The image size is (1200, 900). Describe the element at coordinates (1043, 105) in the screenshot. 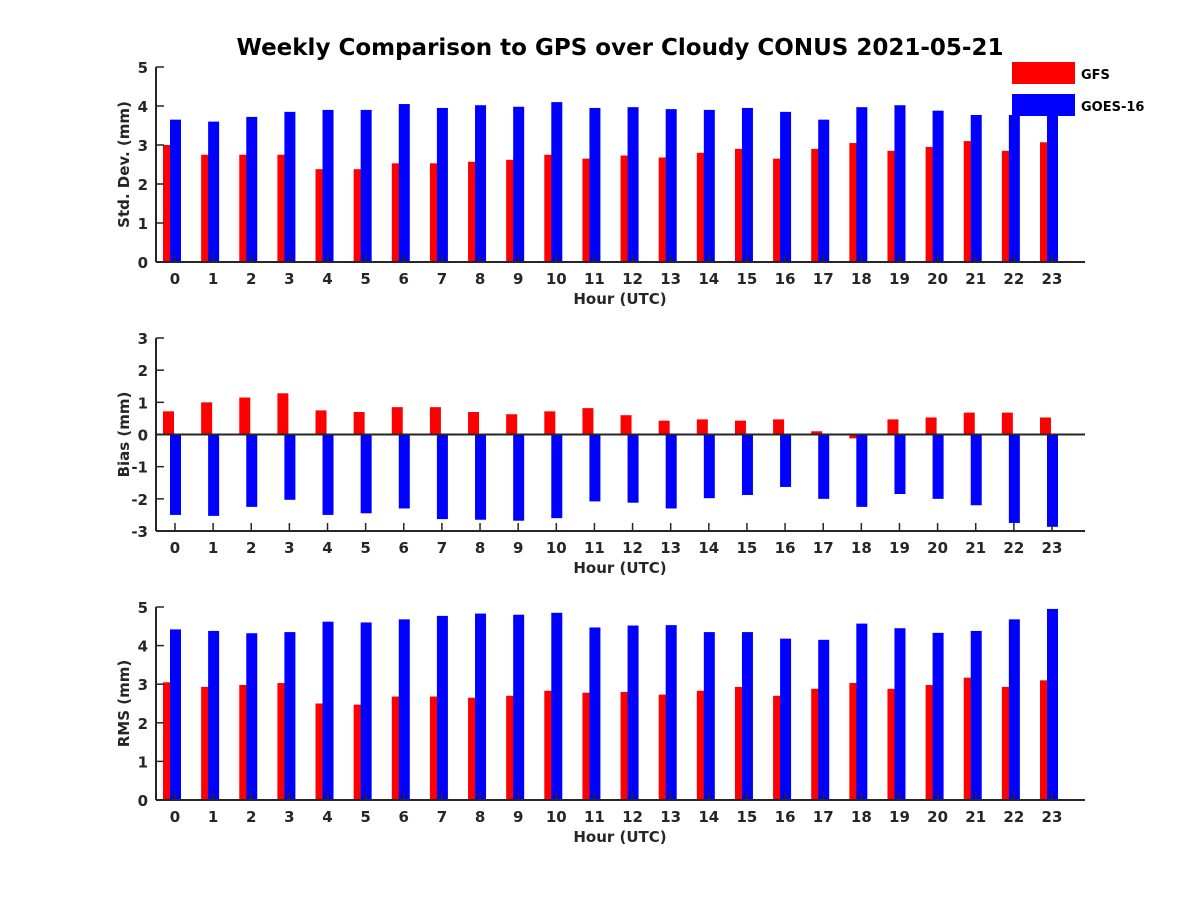

I see `legend-swatch-goes16` at that location.